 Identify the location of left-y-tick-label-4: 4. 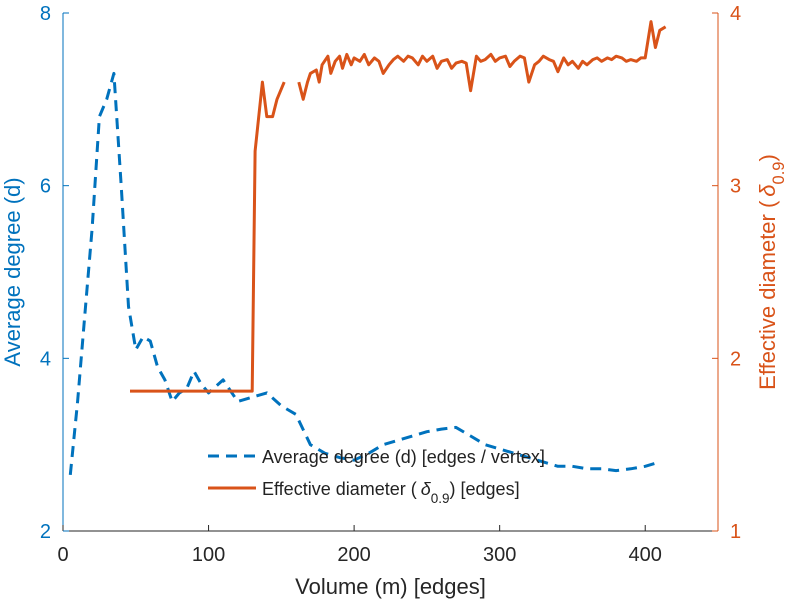
(45, 359).